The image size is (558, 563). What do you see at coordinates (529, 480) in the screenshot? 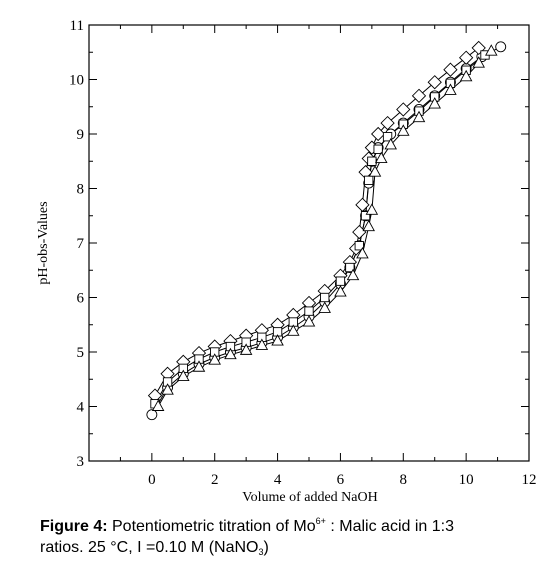
I see `x-tick-label: 12` at bounding box center [529, 480].